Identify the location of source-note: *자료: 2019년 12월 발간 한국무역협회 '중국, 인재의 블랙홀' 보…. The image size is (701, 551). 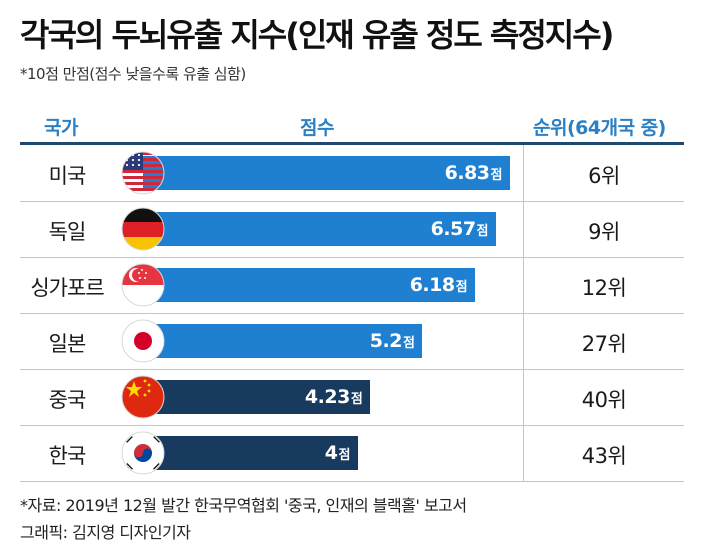
(243, 505).